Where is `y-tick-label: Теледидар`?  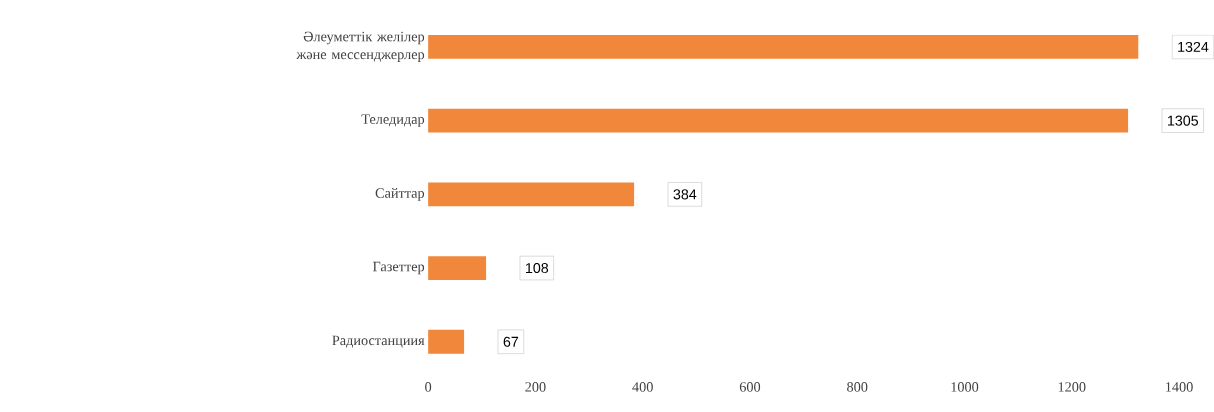 y-tick-label: Теледидар is located at coordinates (393, 120).